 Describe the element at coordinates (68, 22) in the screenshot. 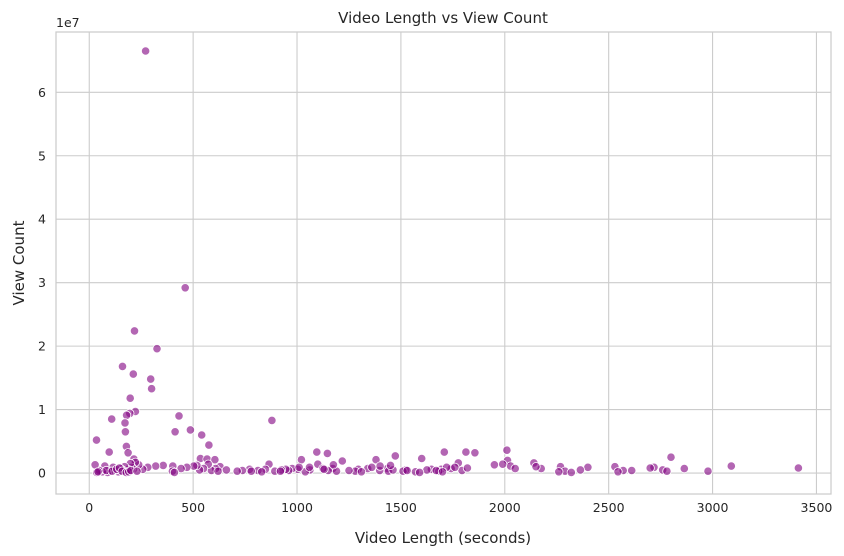

I see `y-offset-label: 1e7` at that location.